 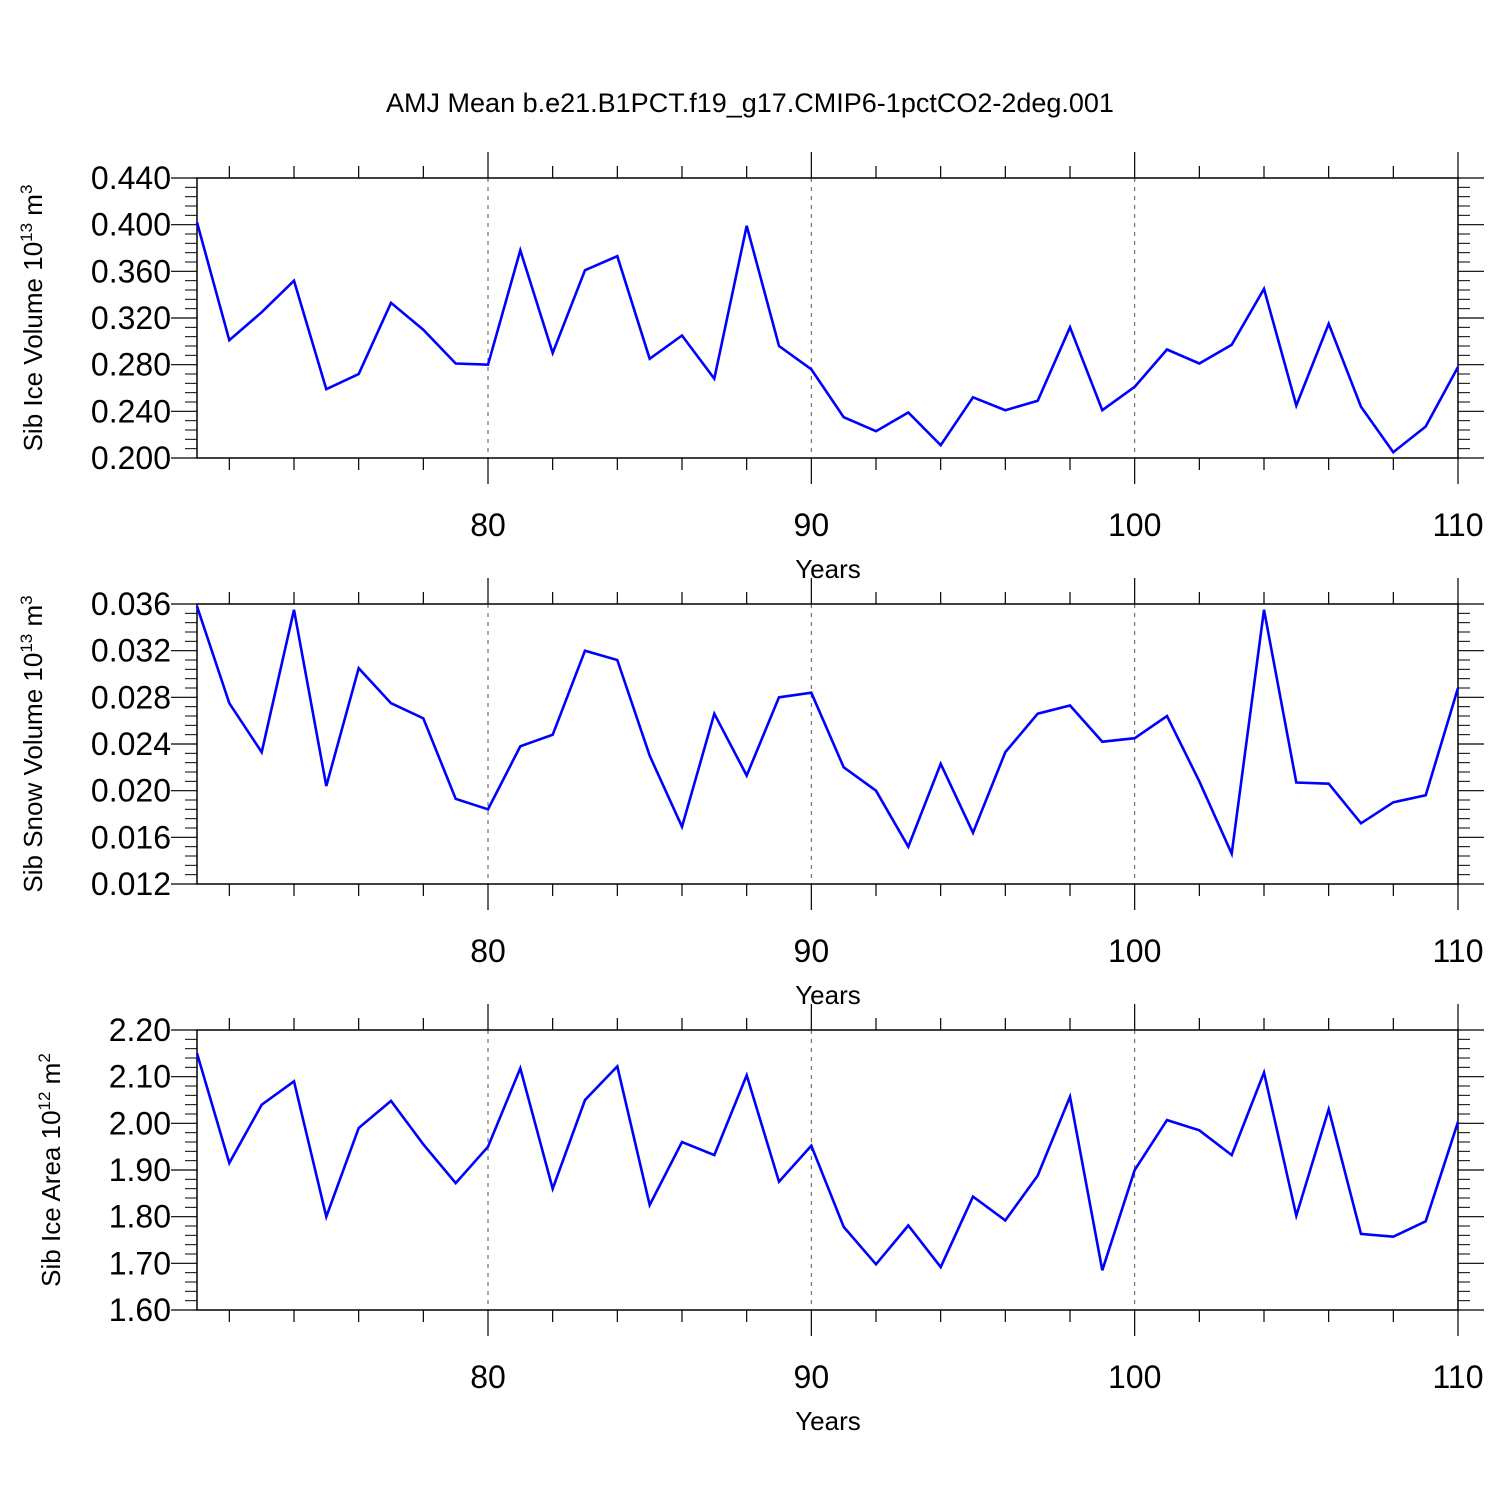 I want to click on y-tick-label: 0.032, so click(x=131, y=651).